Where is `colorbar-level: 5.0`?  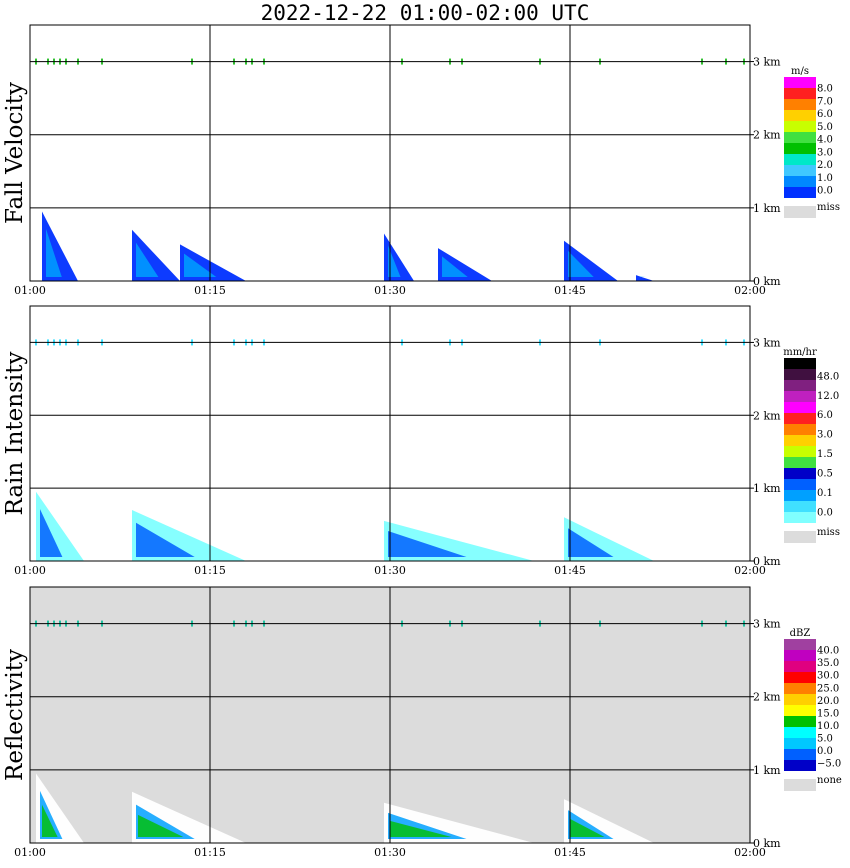 colorbar-level: 5.0 is located at coordinates (825, 127).